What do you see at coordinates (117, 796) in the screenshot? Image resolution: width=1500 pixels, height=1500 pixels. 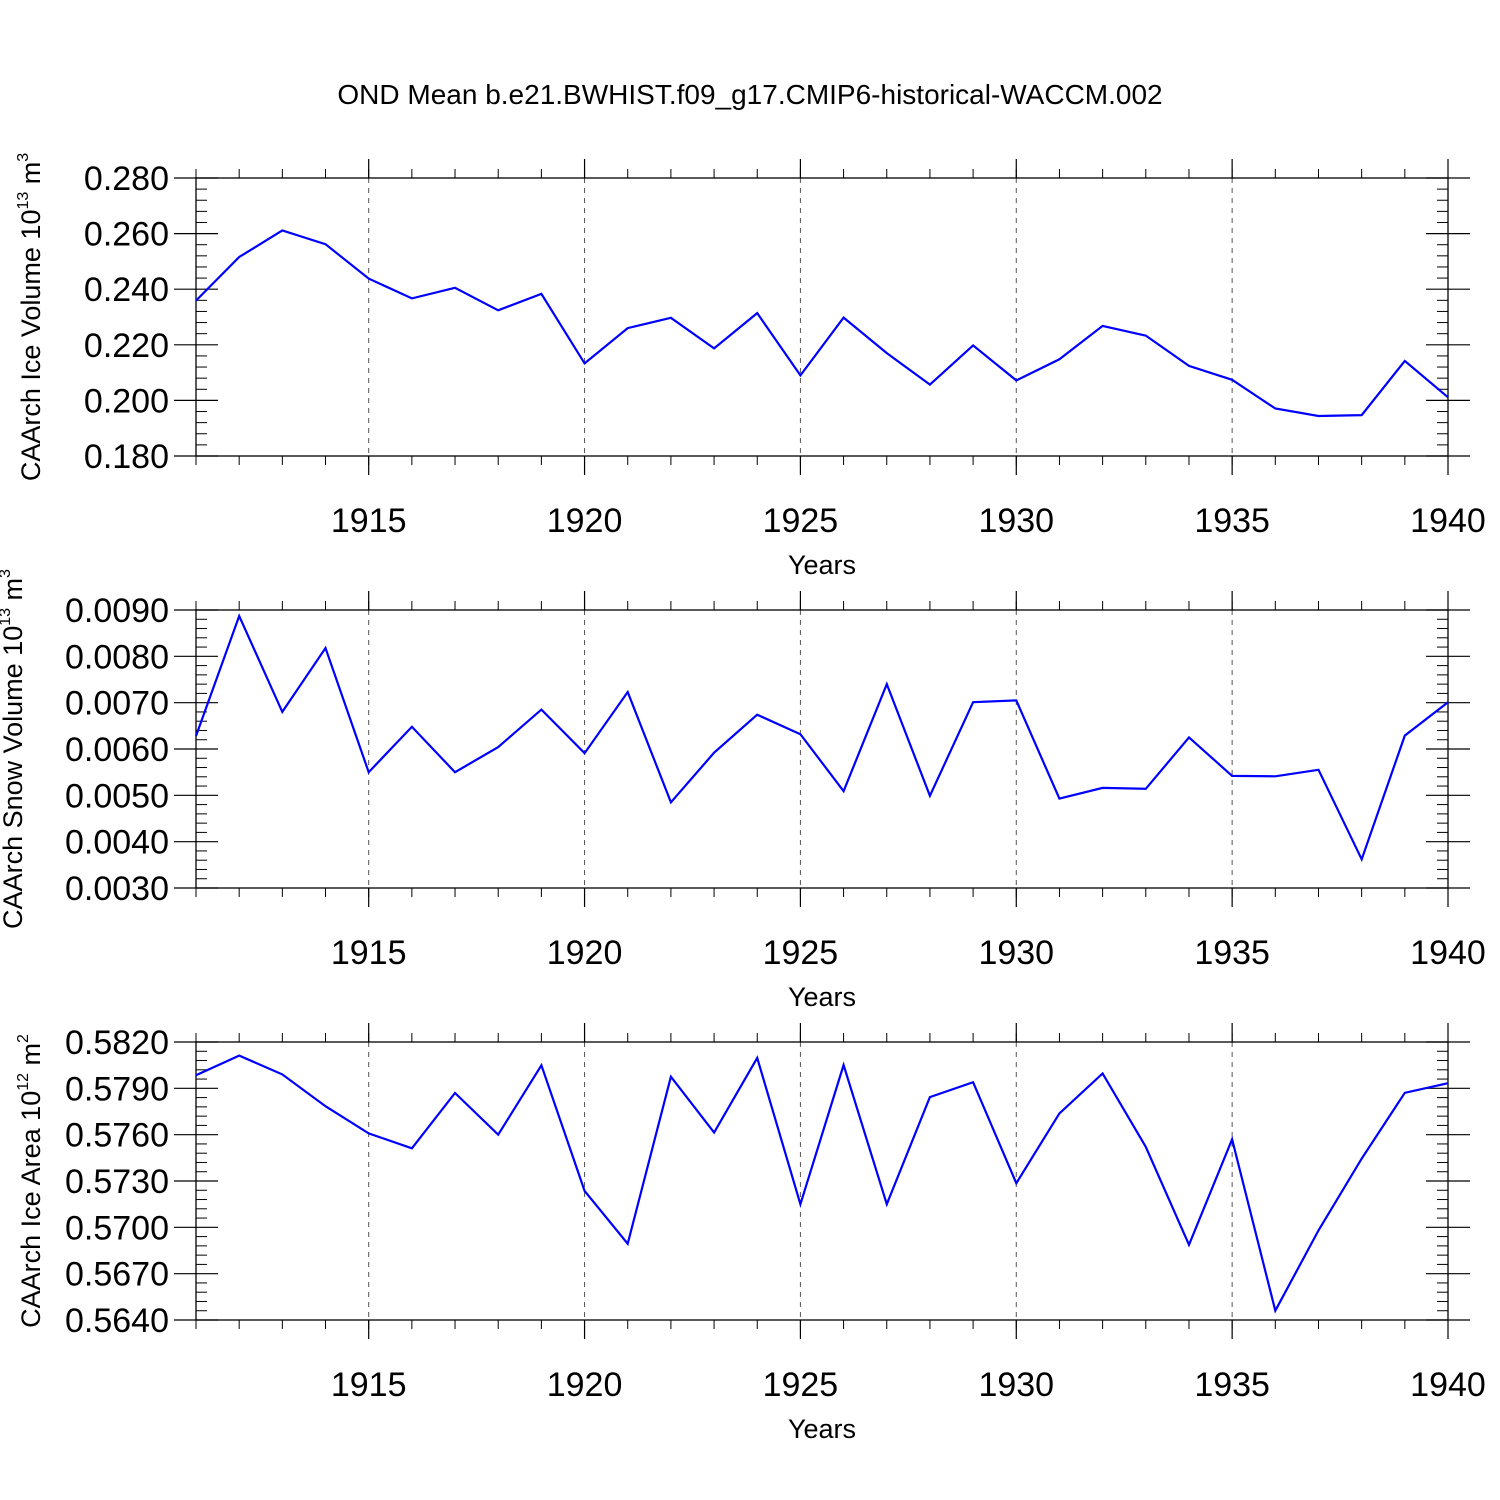 I see `y-tick-label: 0.0050` at bounding box center [117, 796].